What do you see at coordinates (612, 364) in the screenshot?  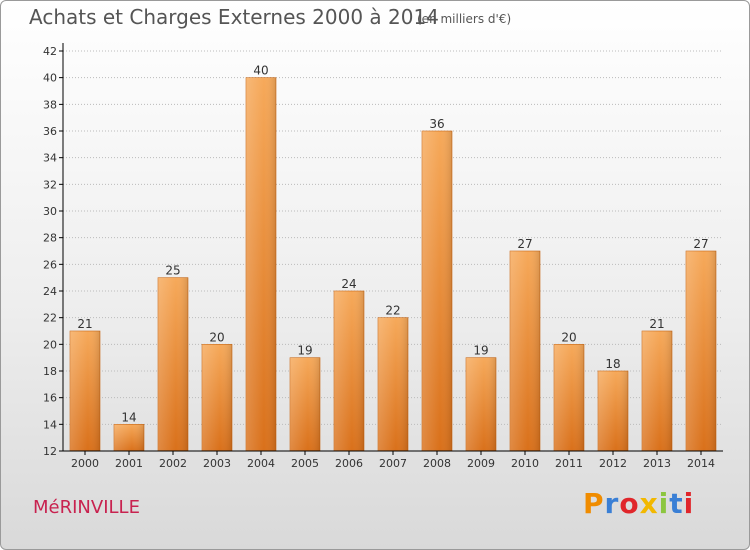 I see `data-label: 18` at bounding box center [612, 364].